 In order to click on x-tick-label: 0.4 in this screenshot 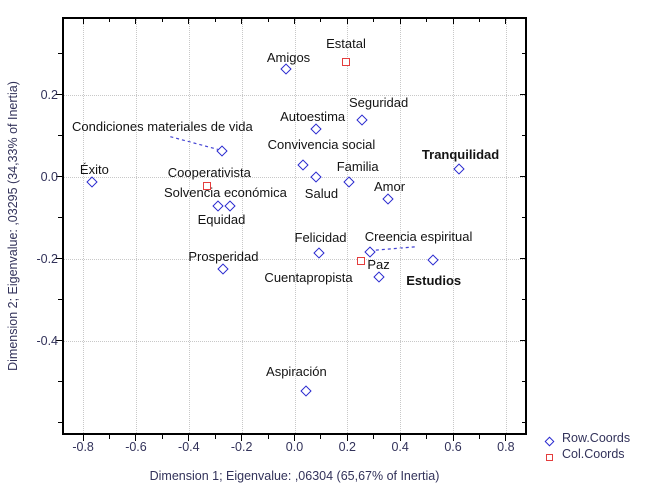, I will do `click(400, 447)`.